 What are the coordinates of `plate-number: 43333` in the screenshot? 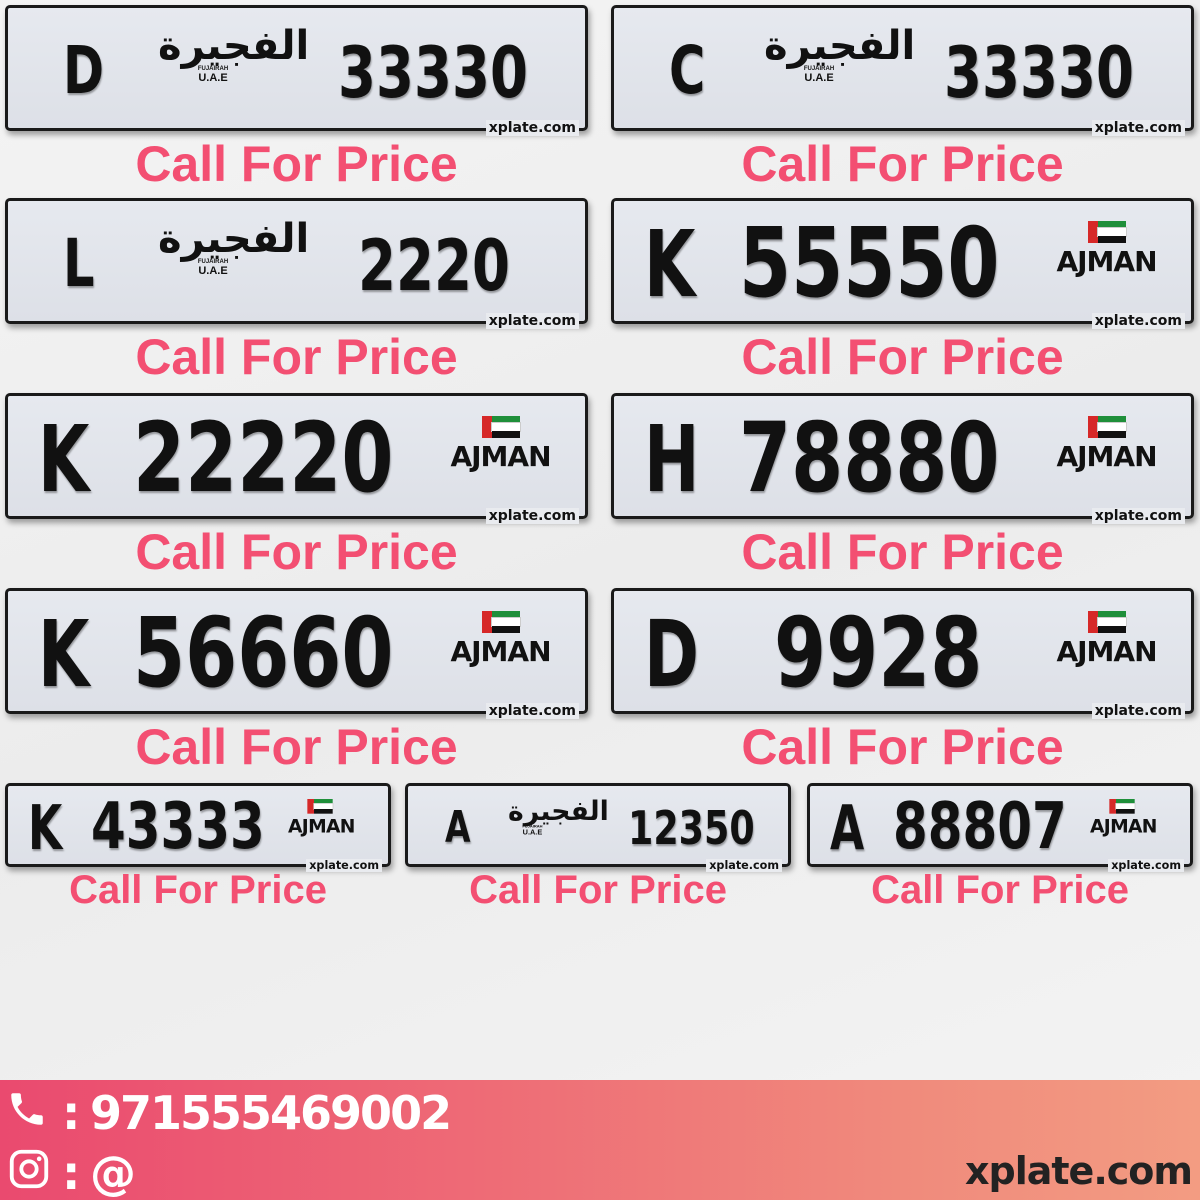 It's located at (178, 827).